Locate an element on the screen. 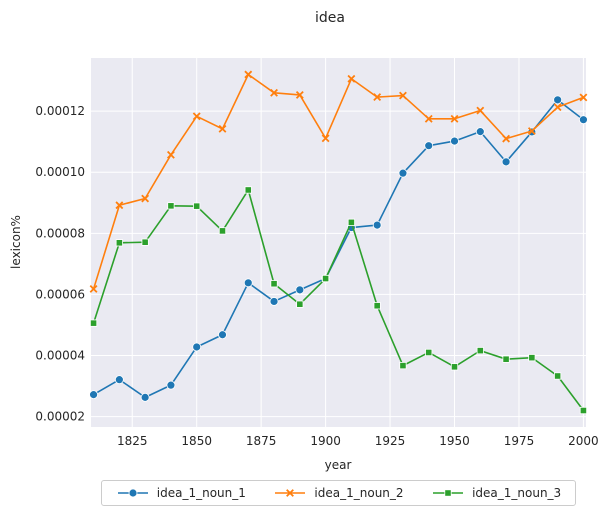 Image resolution: width=606 pixels, height=515 pixels. y-tick-label: 0.00002 is located at coordinates (60, 417).